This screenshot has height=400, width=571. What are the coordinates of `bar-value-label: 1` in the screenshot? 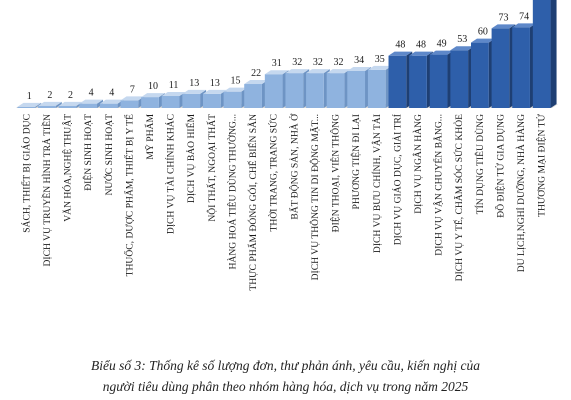 It's located at (29, 96).